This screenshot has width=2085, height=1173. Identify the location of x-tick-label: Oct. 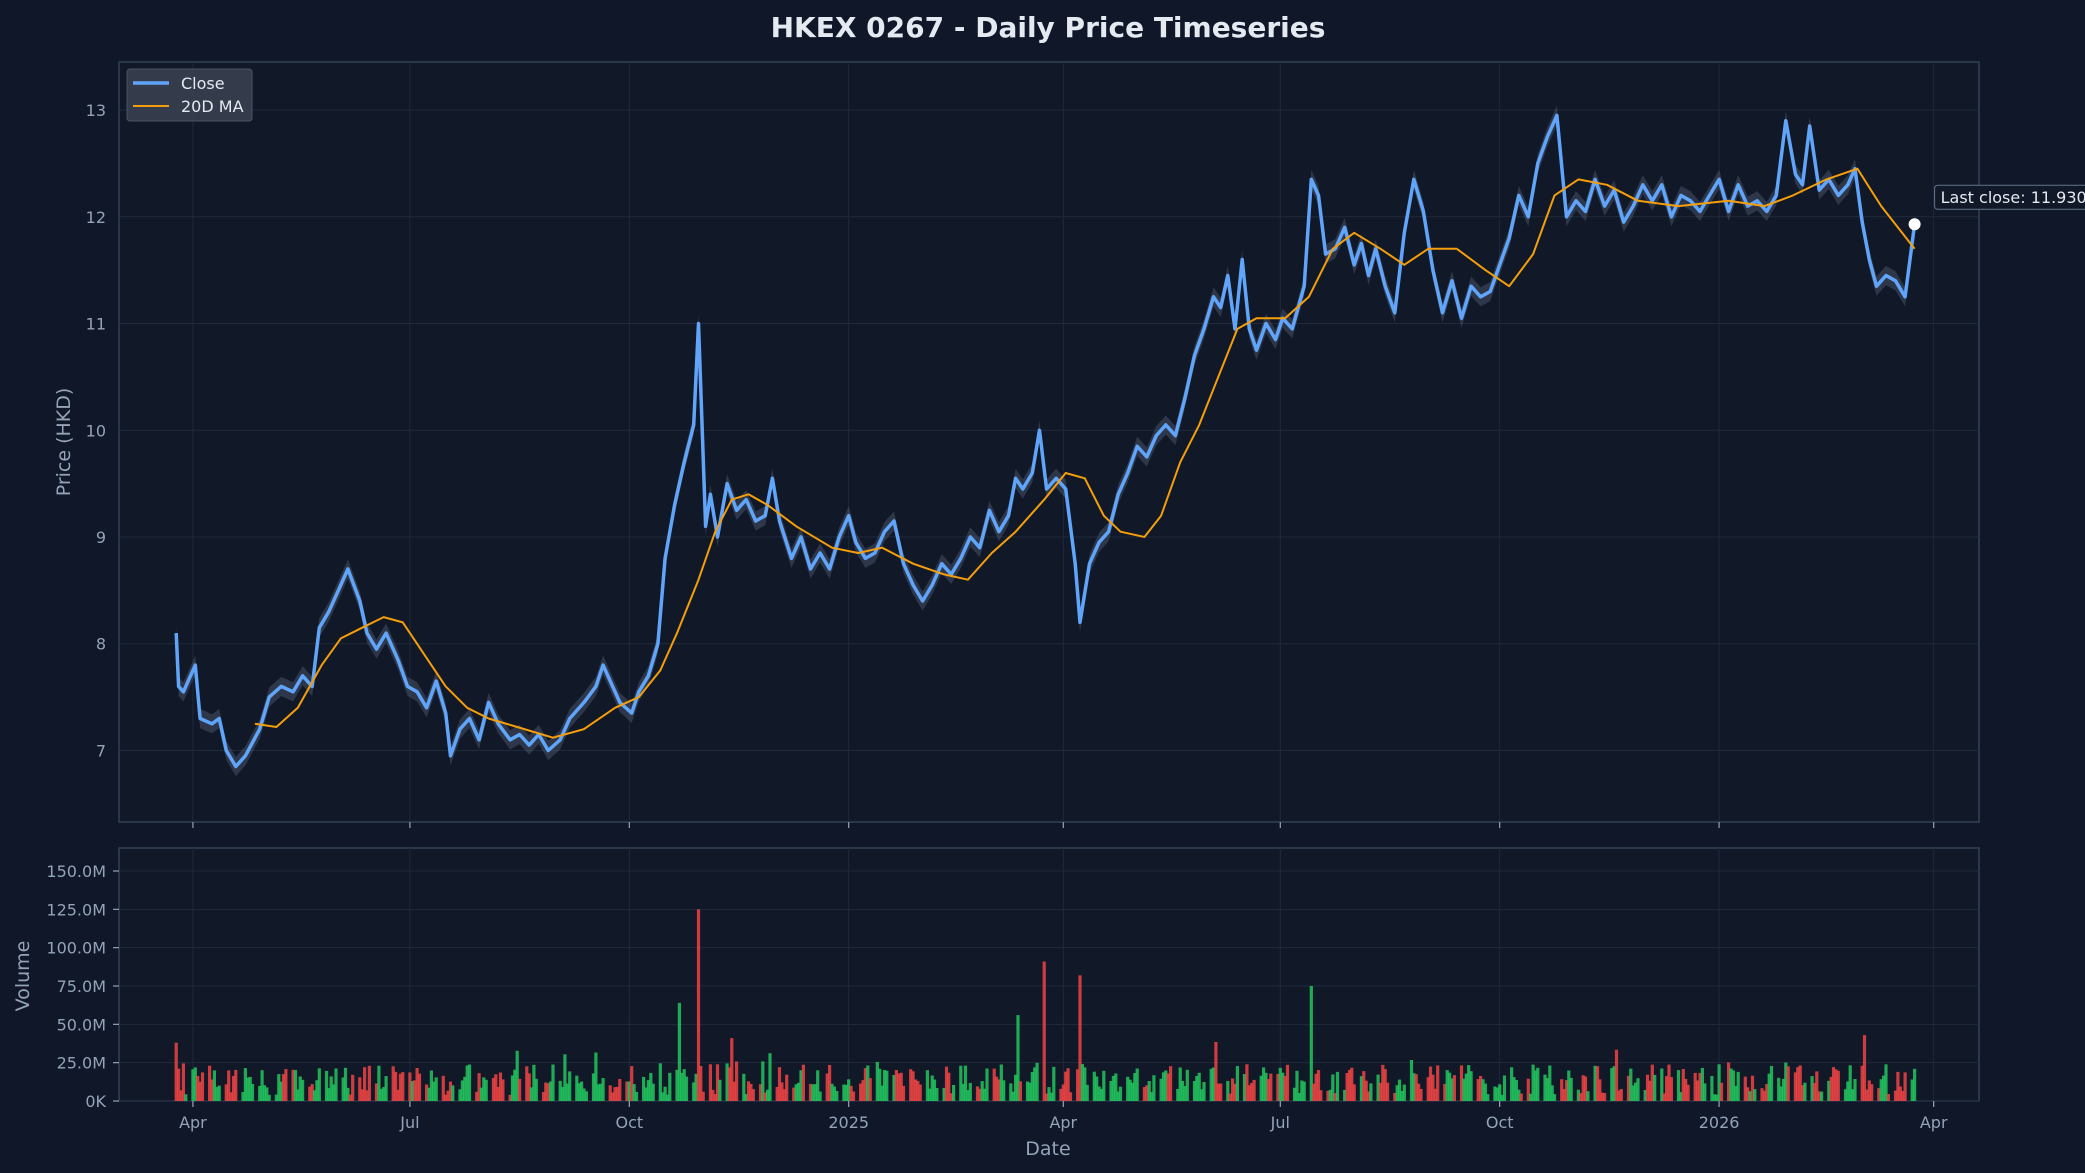
(1500, 1122).